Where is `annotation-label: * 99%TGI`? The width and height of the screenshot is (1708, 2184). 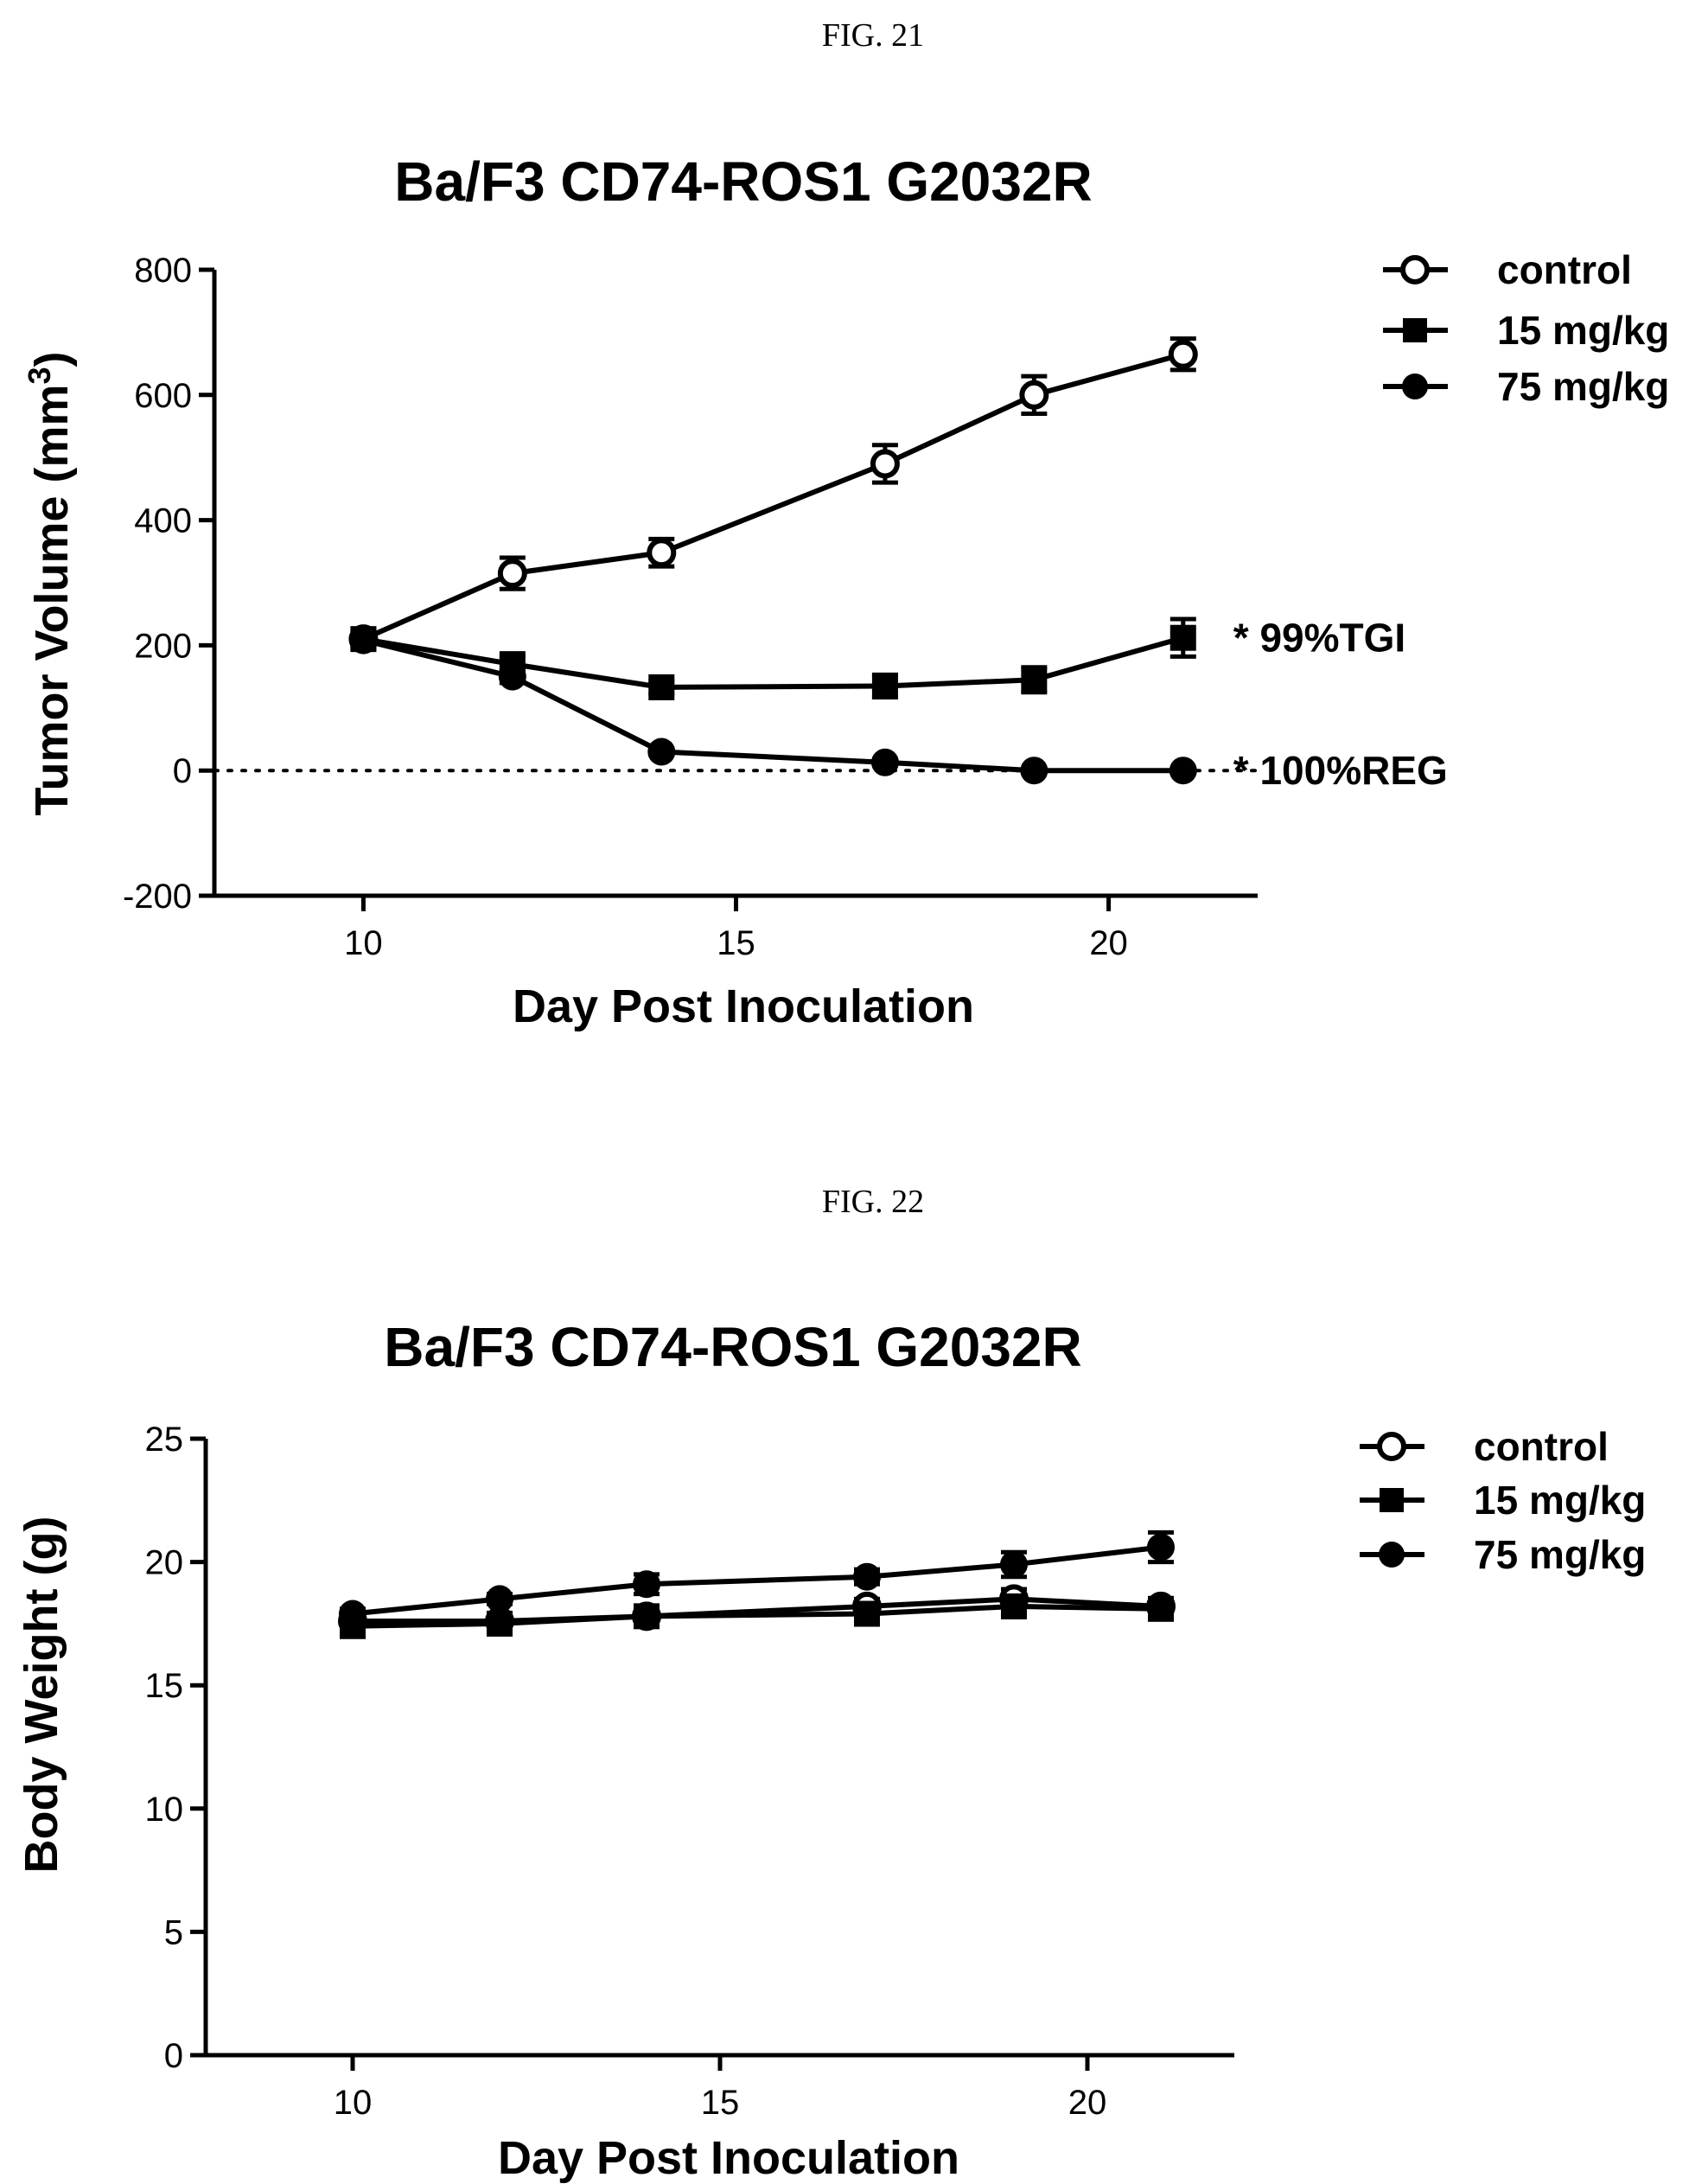
annotation-label: * 99%TGI is located at coordinates (1319, 639).